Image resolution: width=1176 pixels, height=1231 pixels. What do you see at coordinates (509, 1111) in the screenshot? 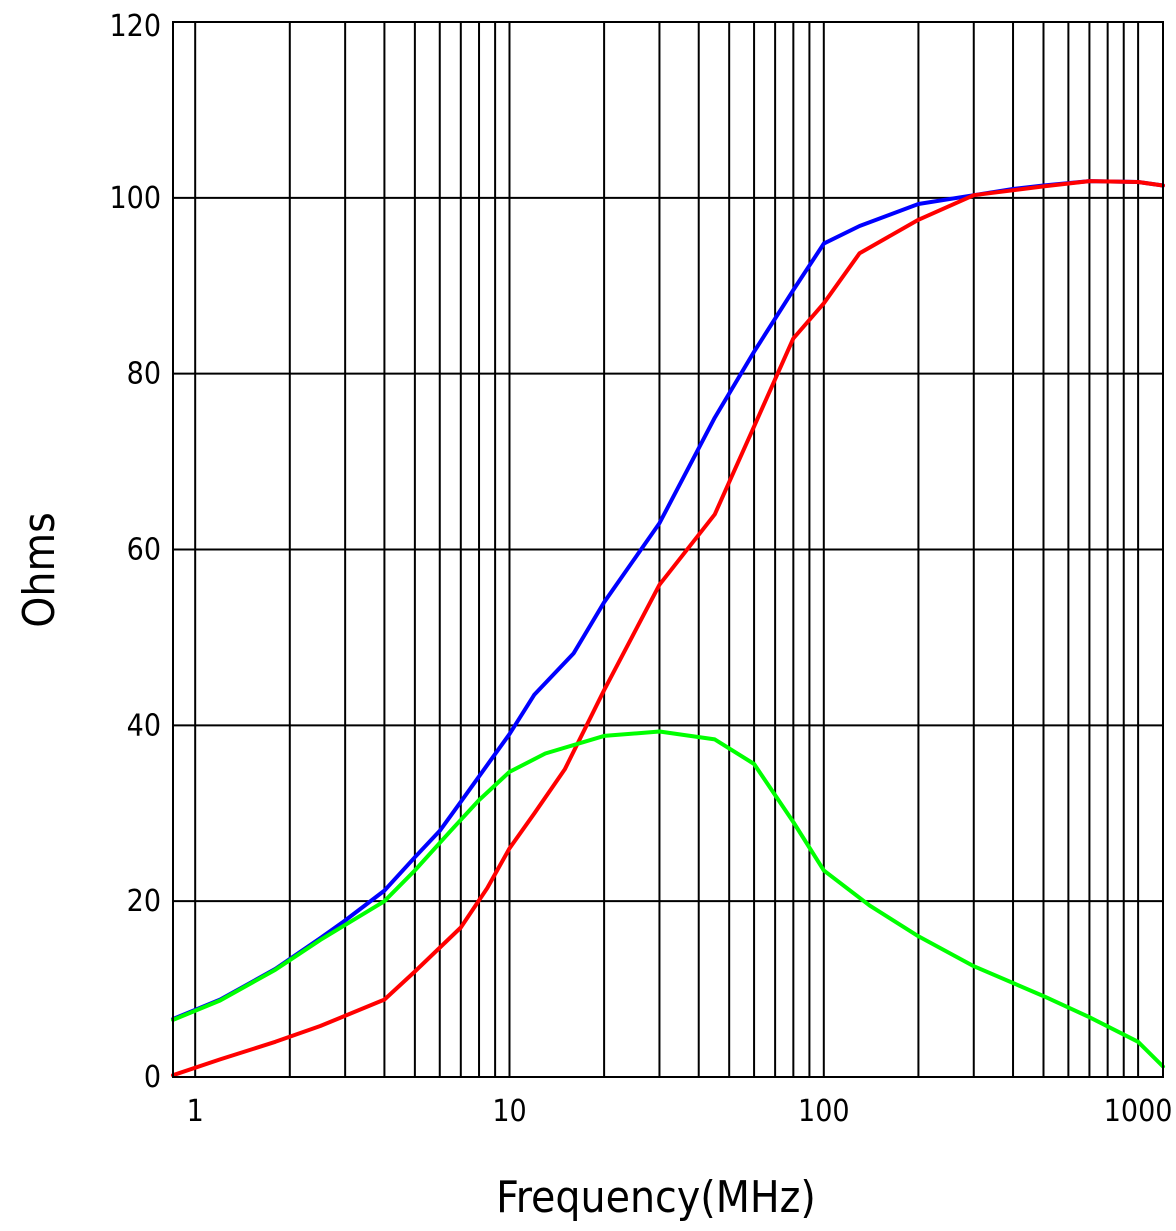
I see `x-tick-label: 10` at bounding box center [509, 1111].